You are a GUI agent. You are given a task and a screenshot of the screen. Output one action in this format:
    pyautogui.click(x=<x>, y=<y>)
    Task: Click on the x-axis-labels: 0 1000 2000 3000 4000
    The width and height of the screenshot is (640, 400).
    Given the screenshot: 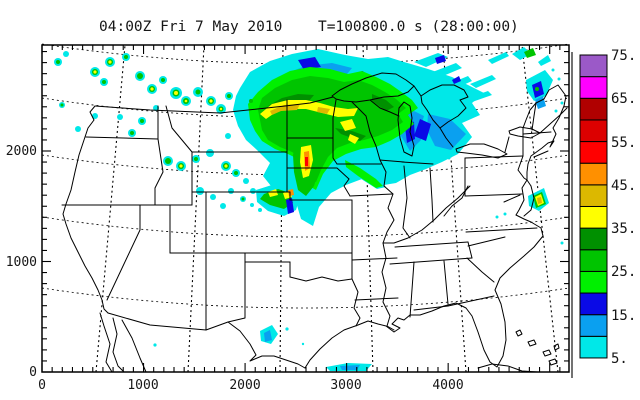 What is the action you would take?
    pyautogui.click(x=251, y=385)
    